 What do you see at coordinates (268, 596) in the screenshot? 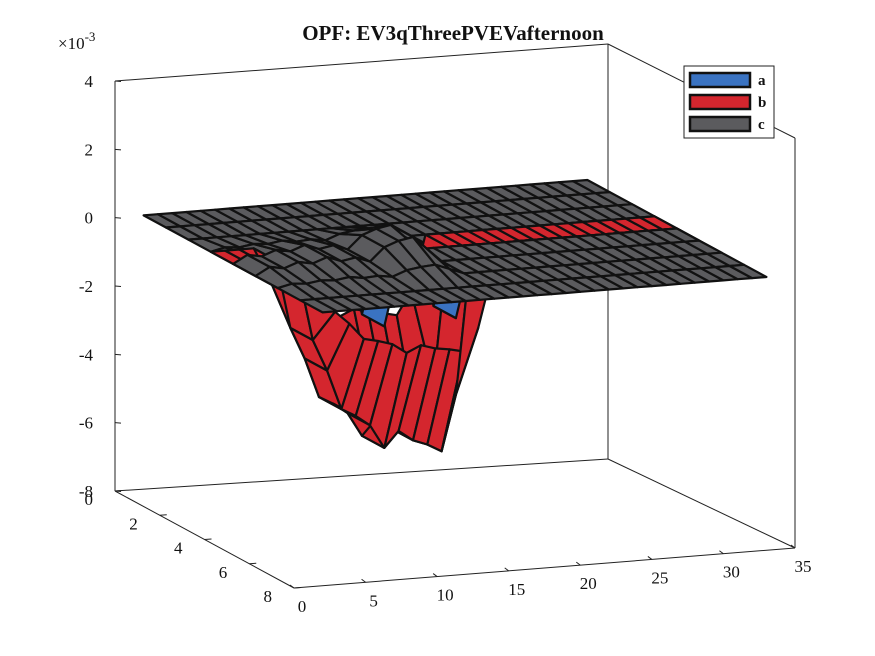
I see `y-tick-label: 8` at bounding box center [268, 596].